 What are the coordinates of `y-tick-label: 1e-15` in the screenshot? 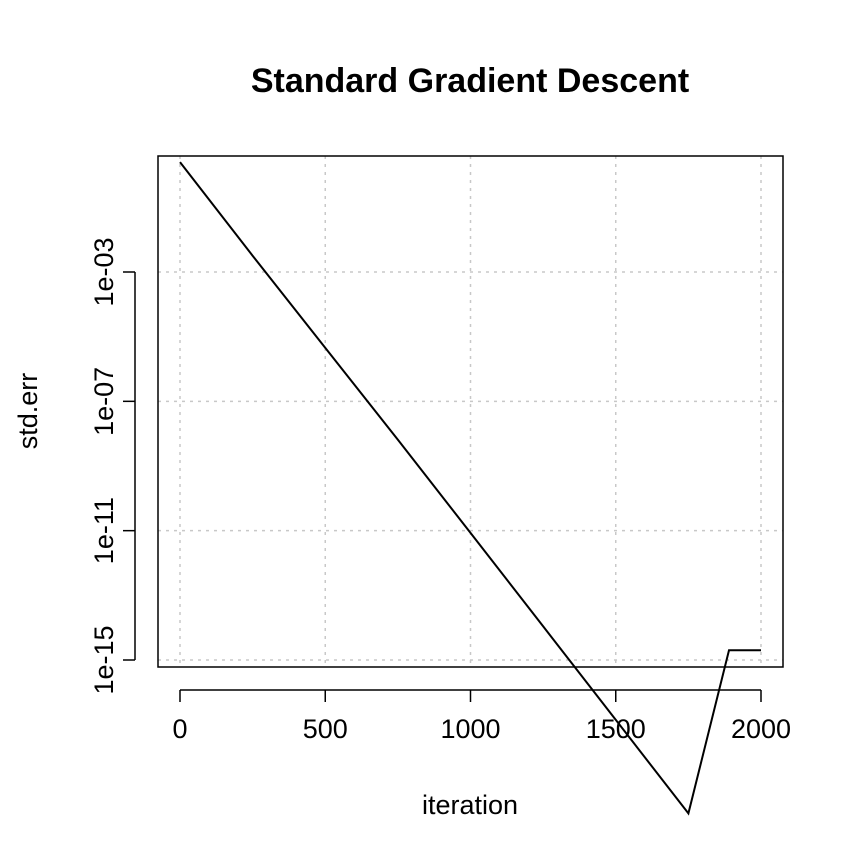 It's located at (104, 659).